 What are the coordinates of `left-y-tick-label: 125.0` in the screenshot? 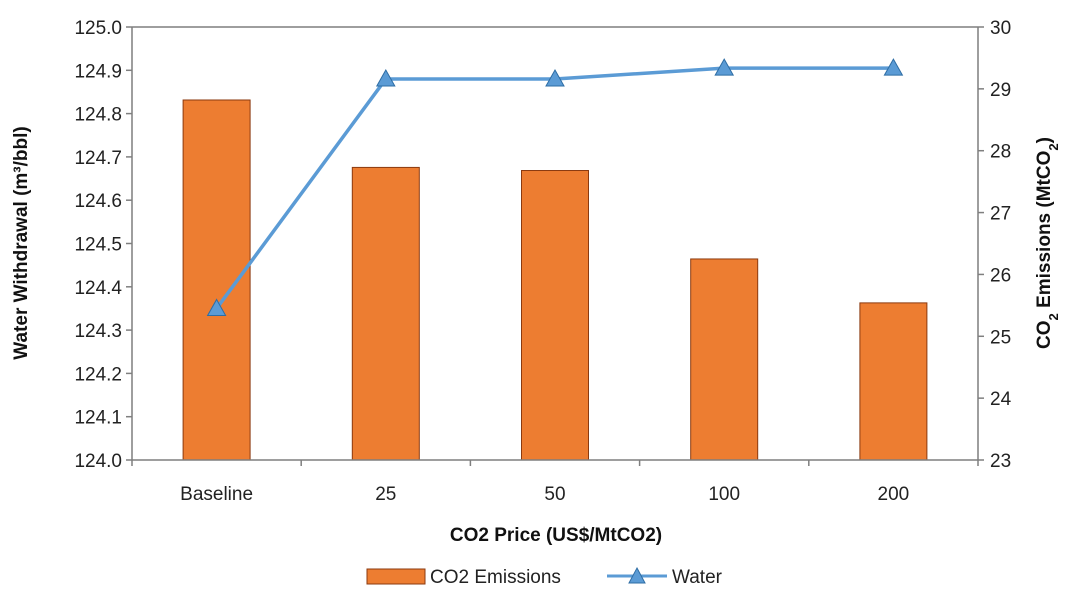 It's located at (98, 28).